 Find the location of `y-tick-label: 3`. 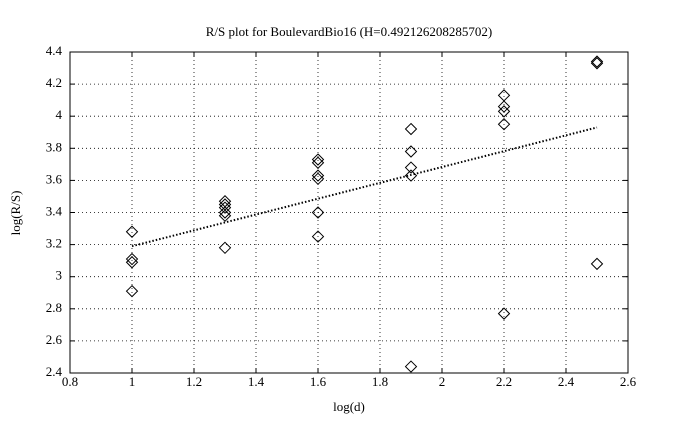

y-tick-label: 3 is located at coordinates (59, 275).